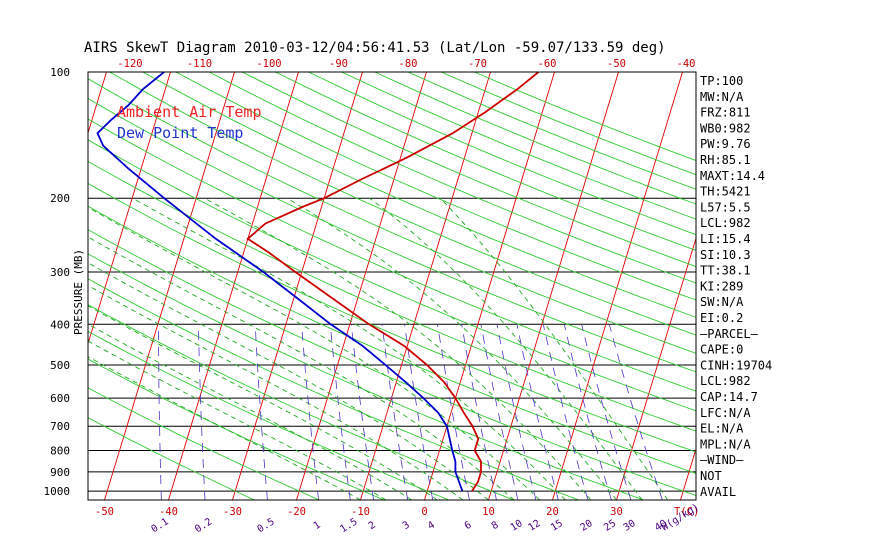 Image resolution: width=870 pixels, height=560 pixels. Describe the element at coordinates (718, 492) in the screenshot. I see `index-line: AVAIL` at that location.